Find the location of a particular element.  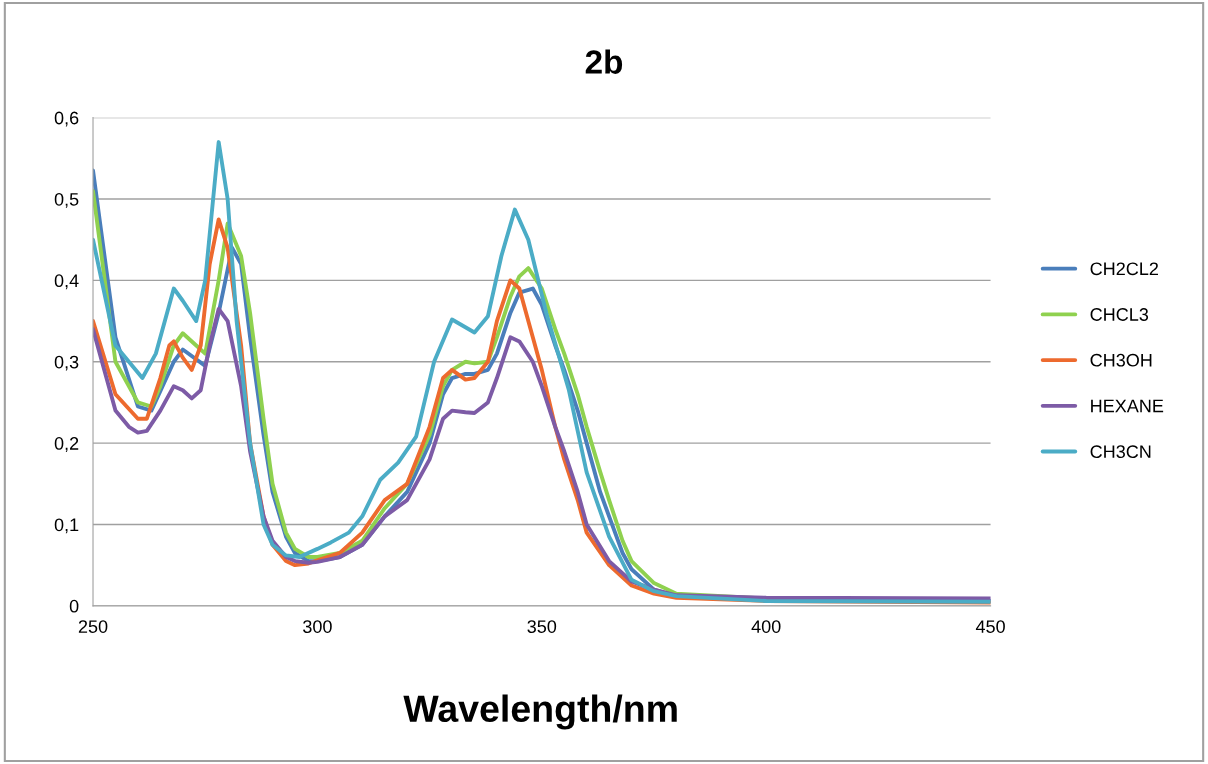

y-tick-label: 0,4 is located at coordinates (66, 282).